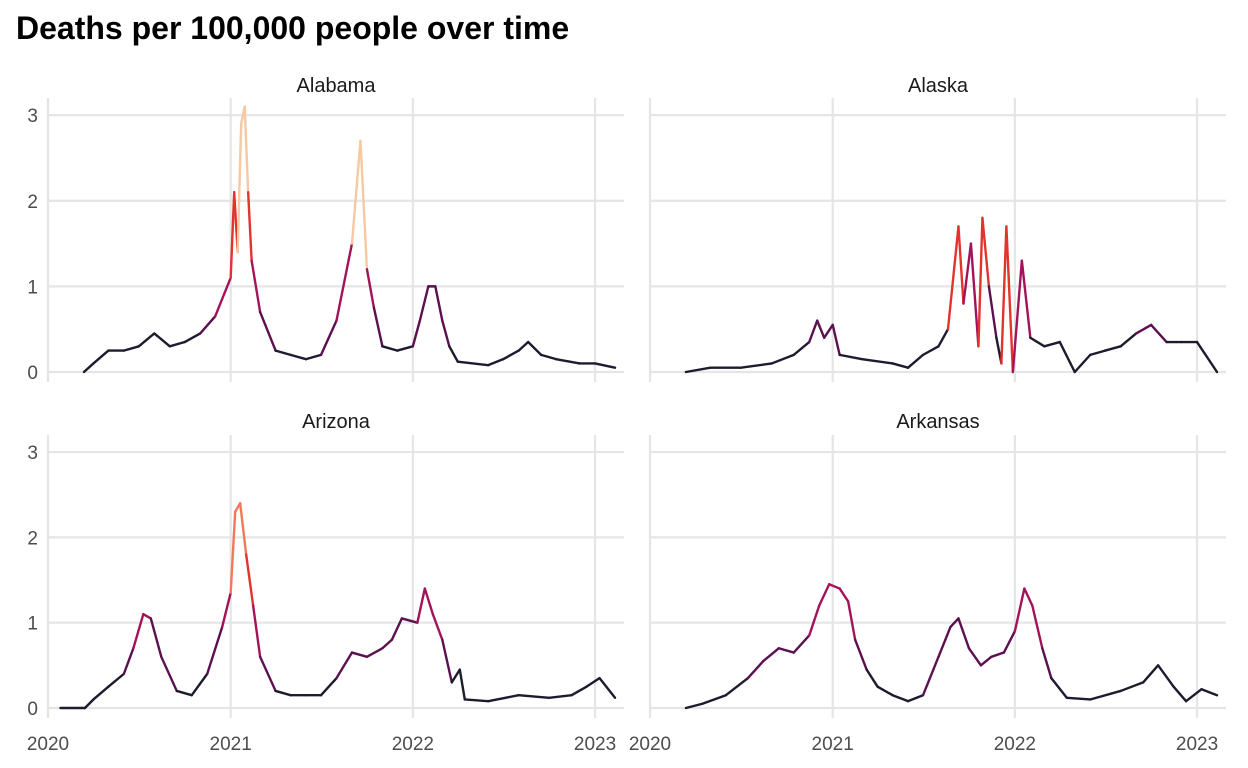 This screenshot has height=768, width=1248. What do you see at coordinates (1197, 744) in the screenshot?
I see `x-tick-label: 2023` at bounding box center [1197, 744].